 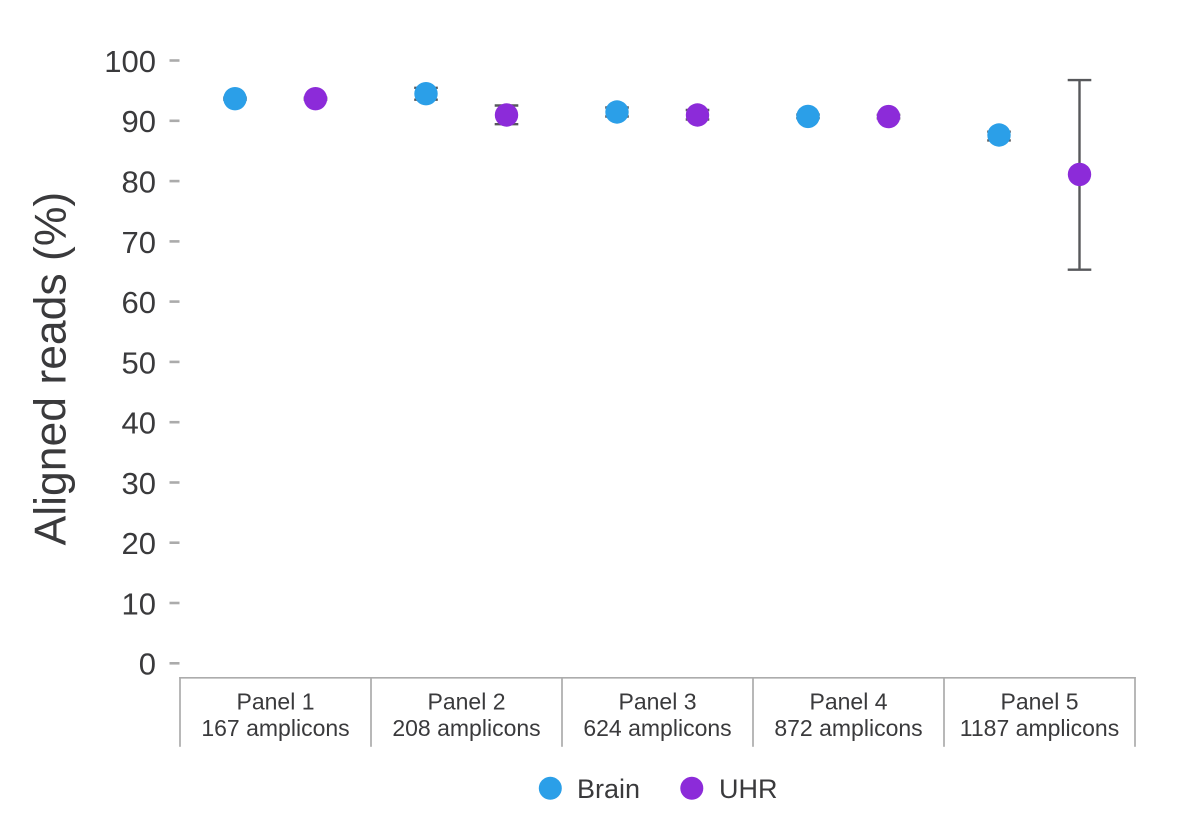 I want to click on svg-text: 50, so click(x=139, y=362).